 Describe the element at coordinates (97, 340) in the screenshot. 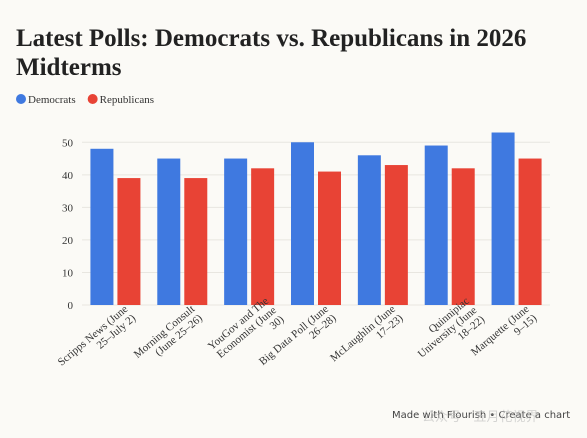

I see `x-tick-label: Scripps News (June25–July 2)` at that location.